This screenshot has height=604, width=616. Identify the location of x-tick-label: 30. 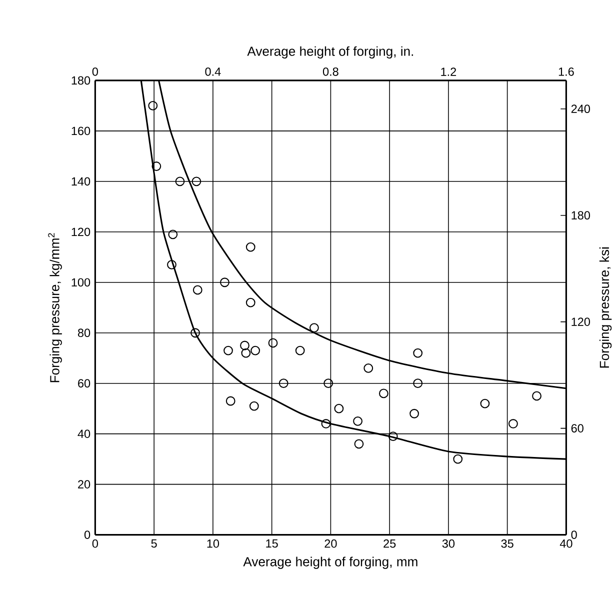
(448, 543).